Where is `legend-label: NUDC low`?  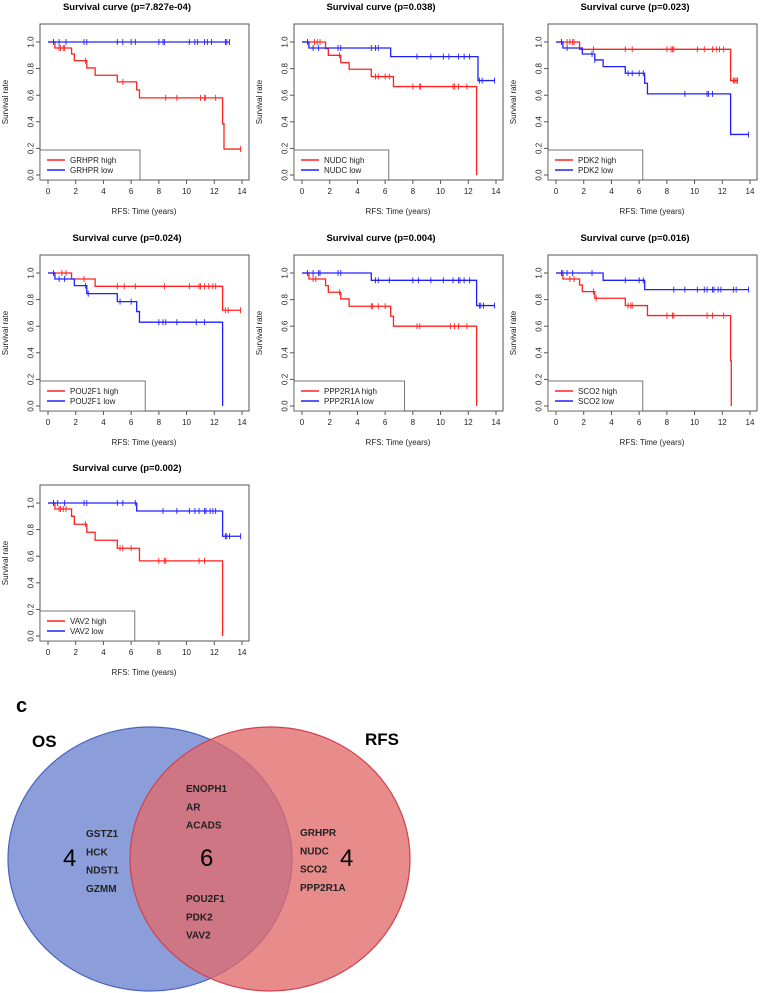
legend-label: NUDC low is located at coordinates (343, 170).